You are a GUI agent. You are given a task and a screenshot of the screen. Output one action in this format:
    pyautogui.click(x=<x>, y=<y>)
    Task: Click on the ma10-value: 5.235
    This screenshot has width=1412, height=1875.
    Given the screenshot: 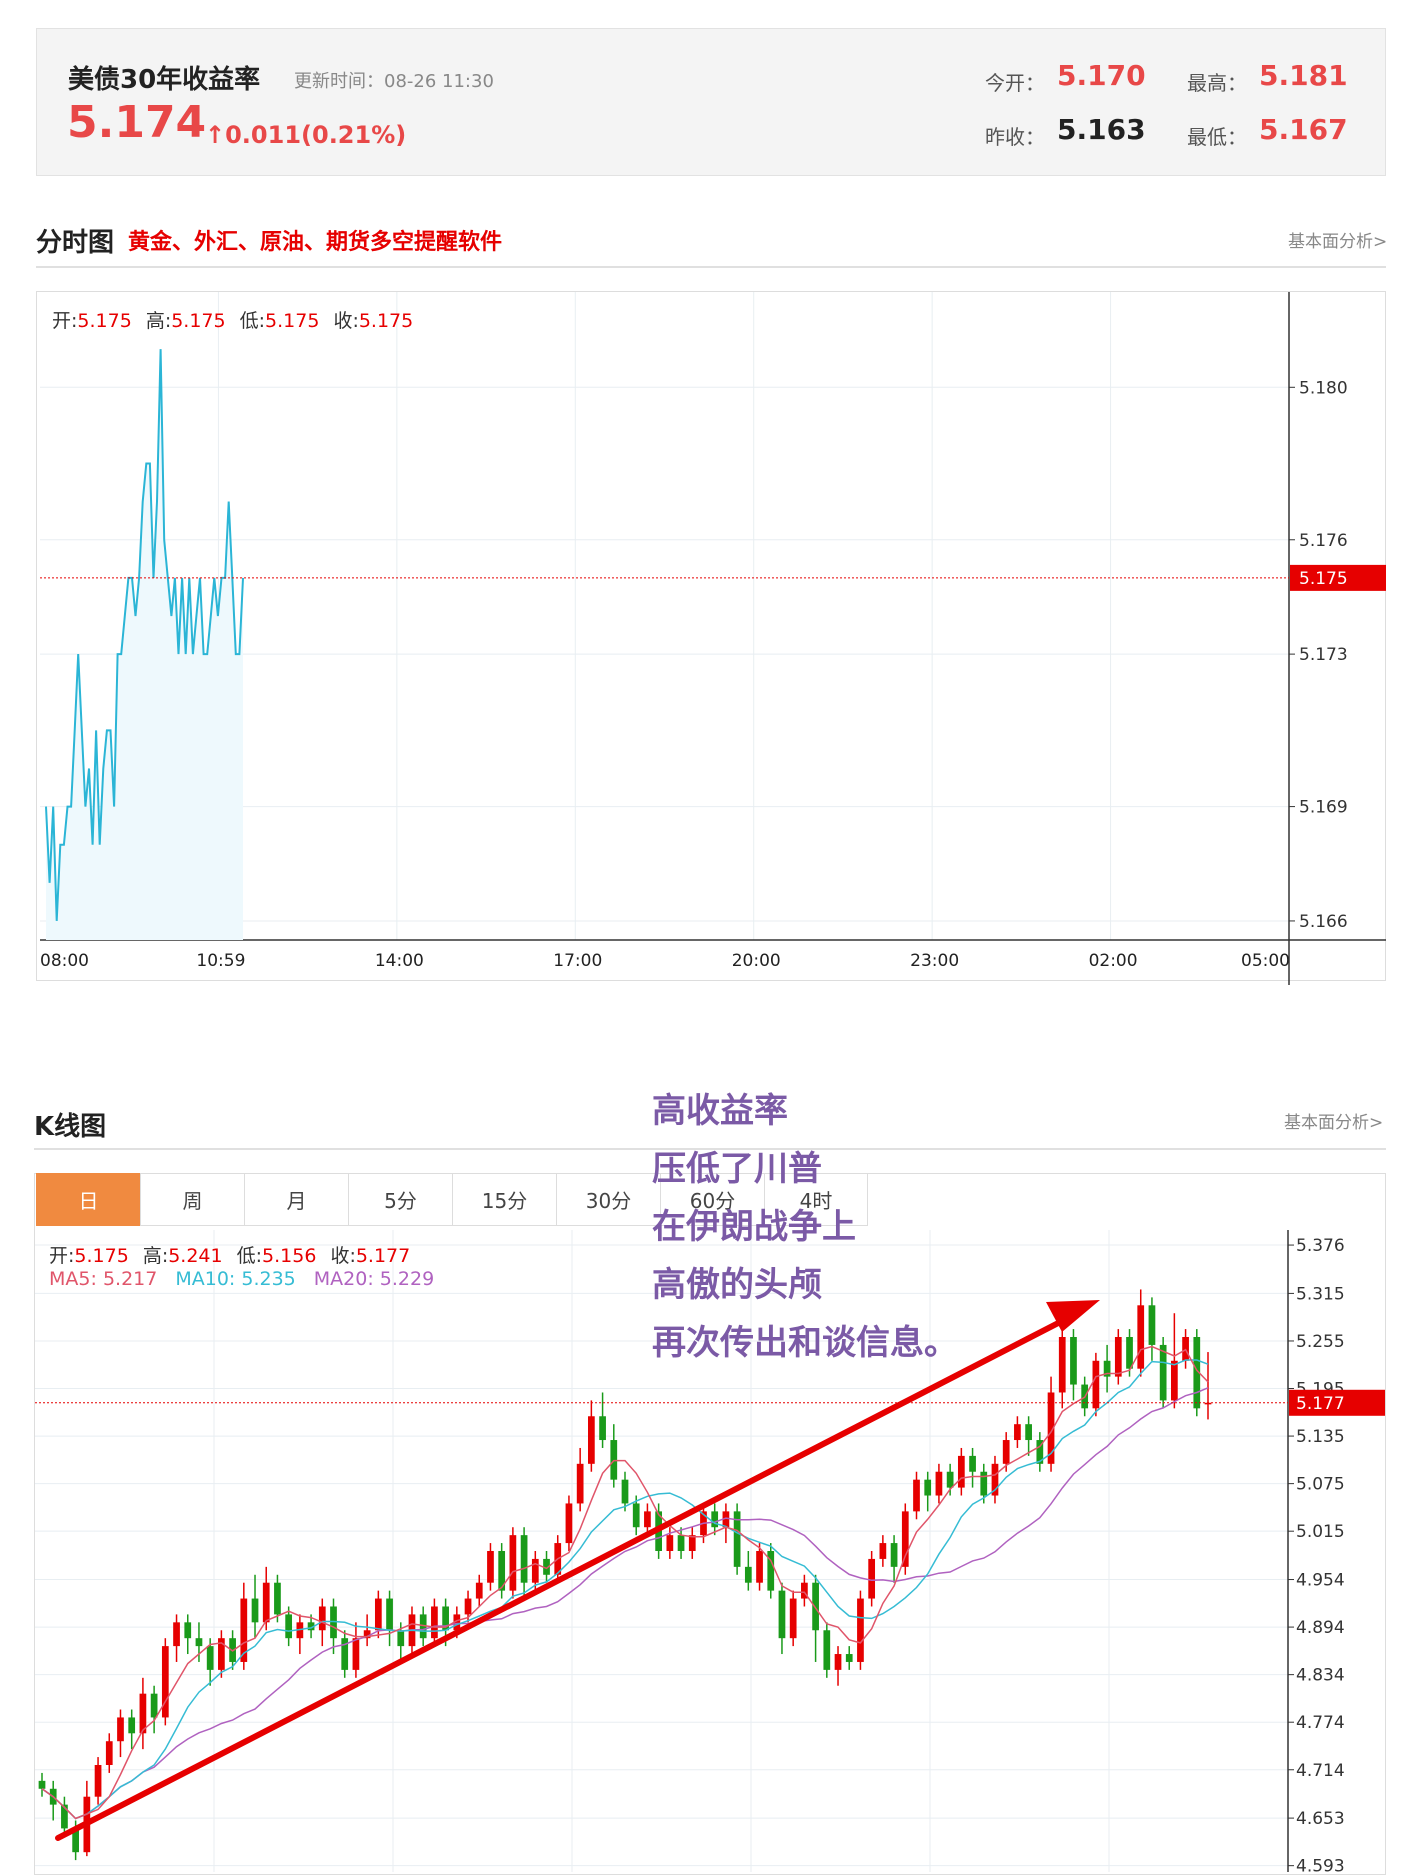 What is the action you would take?
    pyautogui.click(x=268, y=1279)
    